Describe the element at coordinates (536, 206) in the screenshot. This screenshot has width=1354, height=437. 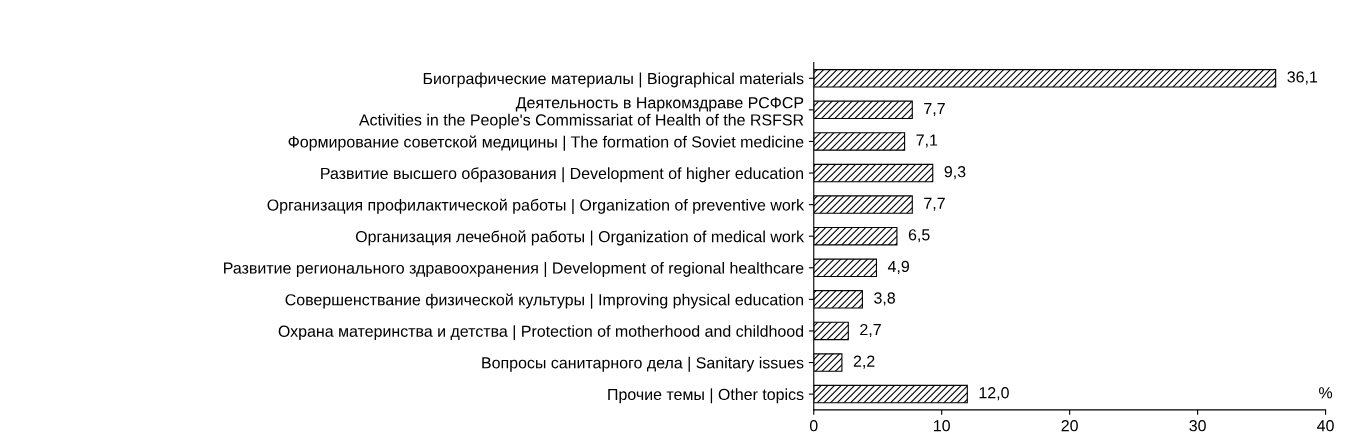
I see `y-tick-label: Организация профилактической работы | Organization of preventive work` at that location.